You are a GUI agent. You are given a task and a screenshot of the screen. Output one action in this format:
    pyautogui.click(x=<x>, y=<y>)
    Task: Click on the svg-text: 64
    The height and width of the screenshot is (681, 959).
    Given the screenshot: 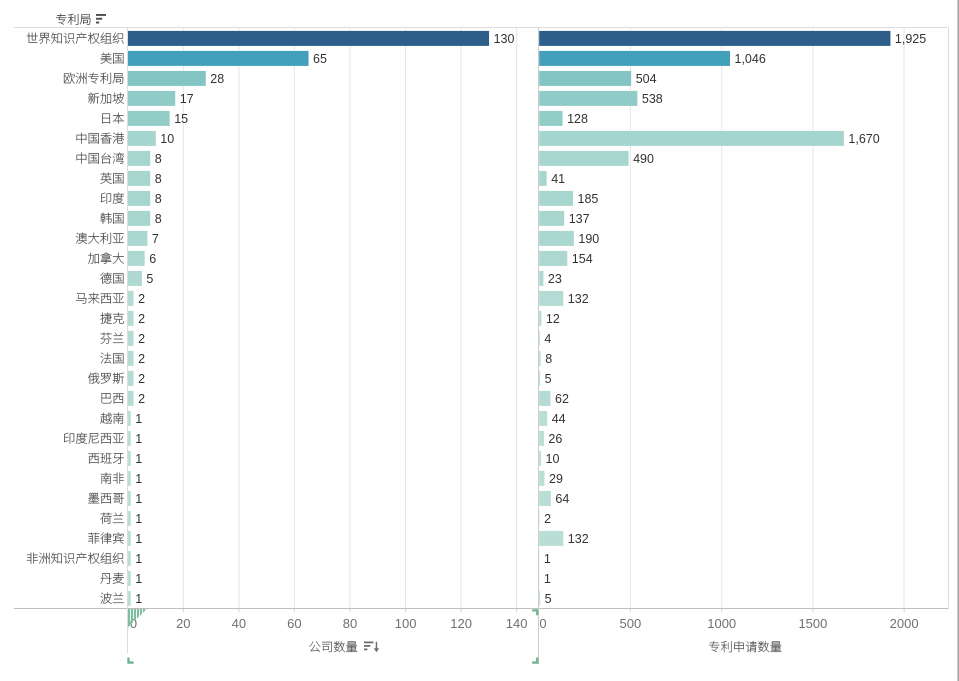 What is the action you would take?
    pyautogui.click(x=562, y=499)
    